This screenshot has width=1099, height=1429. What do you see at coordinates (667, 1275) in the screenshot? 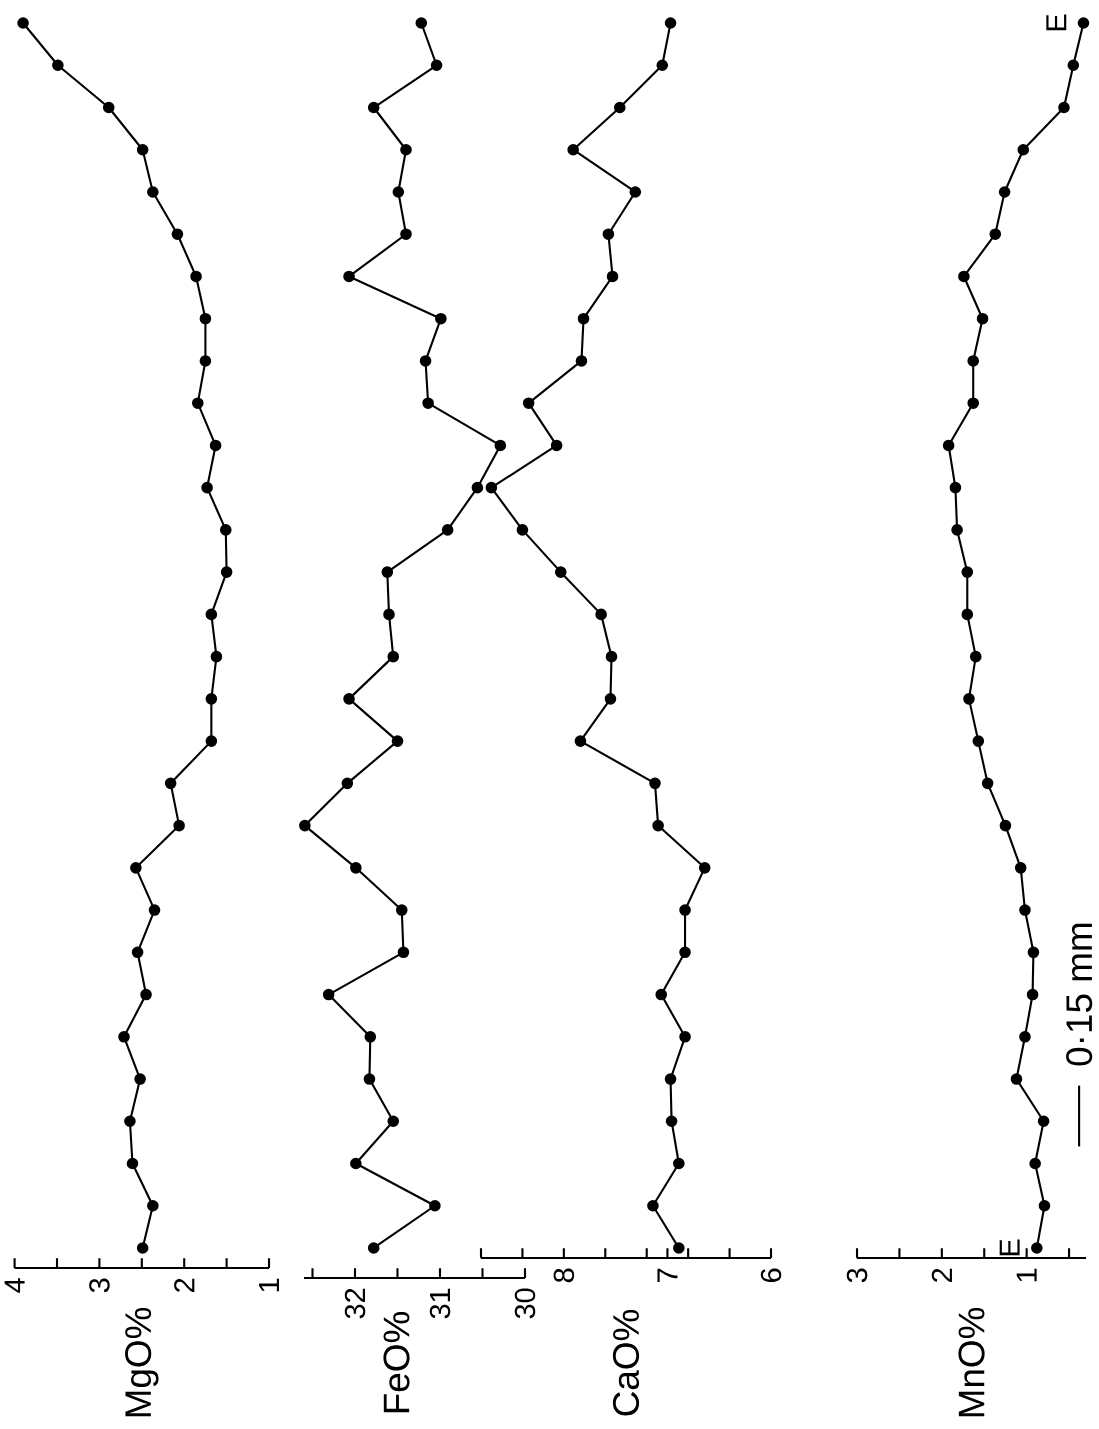
I see `x-tick-label: 7` at bounding box center [667, 1275].